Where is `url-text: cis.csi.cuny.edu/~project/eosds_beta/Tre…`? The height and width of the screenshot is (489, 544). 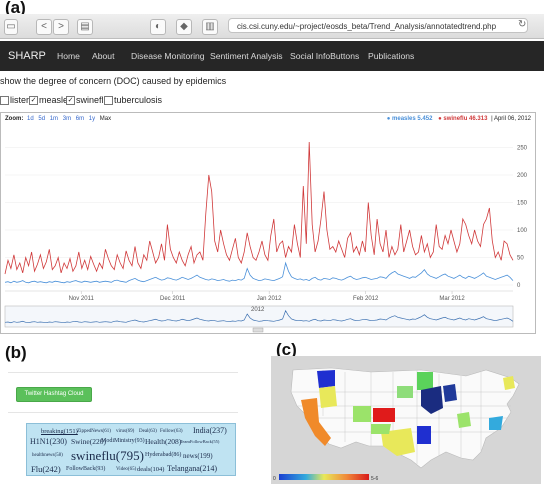 url-text: cis.csi.cuny.edu/~project/eosds_beta/Tre… is located at coordinates (367, 26).